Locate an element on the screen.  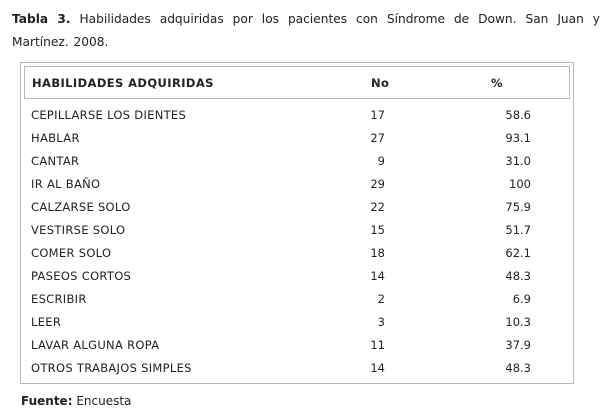
table-row: CEPILLARSE LOS DIENTES 17 58.6 is located at coordinates (297, 115).